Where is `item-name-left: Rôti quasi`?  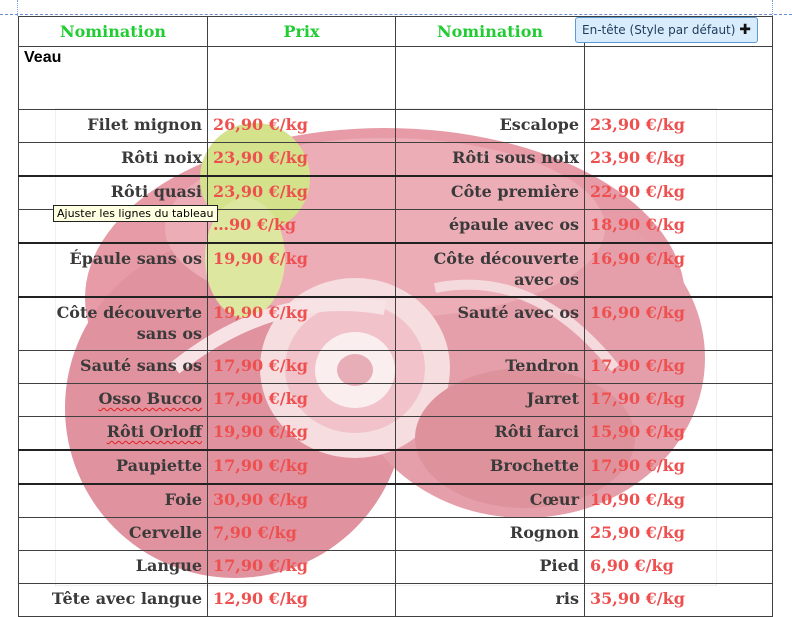
item-name-left: Rôti quasi is located at coordinates (113, 192).